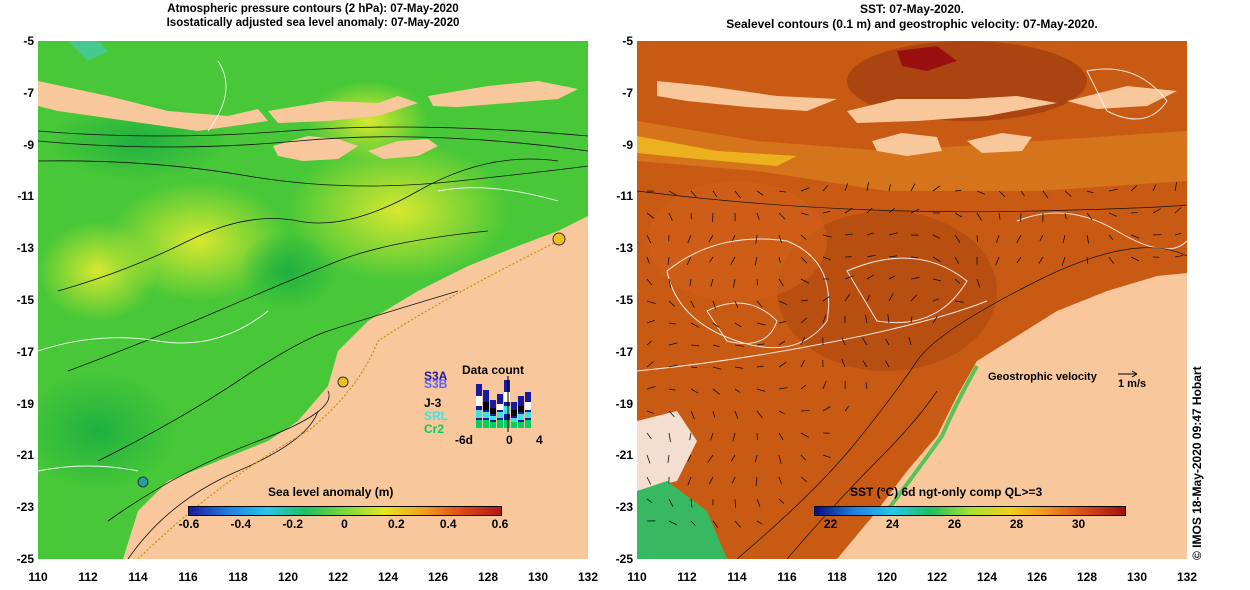  Describe the element at coordinates (946, 492) in the screenshot. I see `right-colorbar-title: SST (°C) 6d ngt-only comp QL>=3` at that location.